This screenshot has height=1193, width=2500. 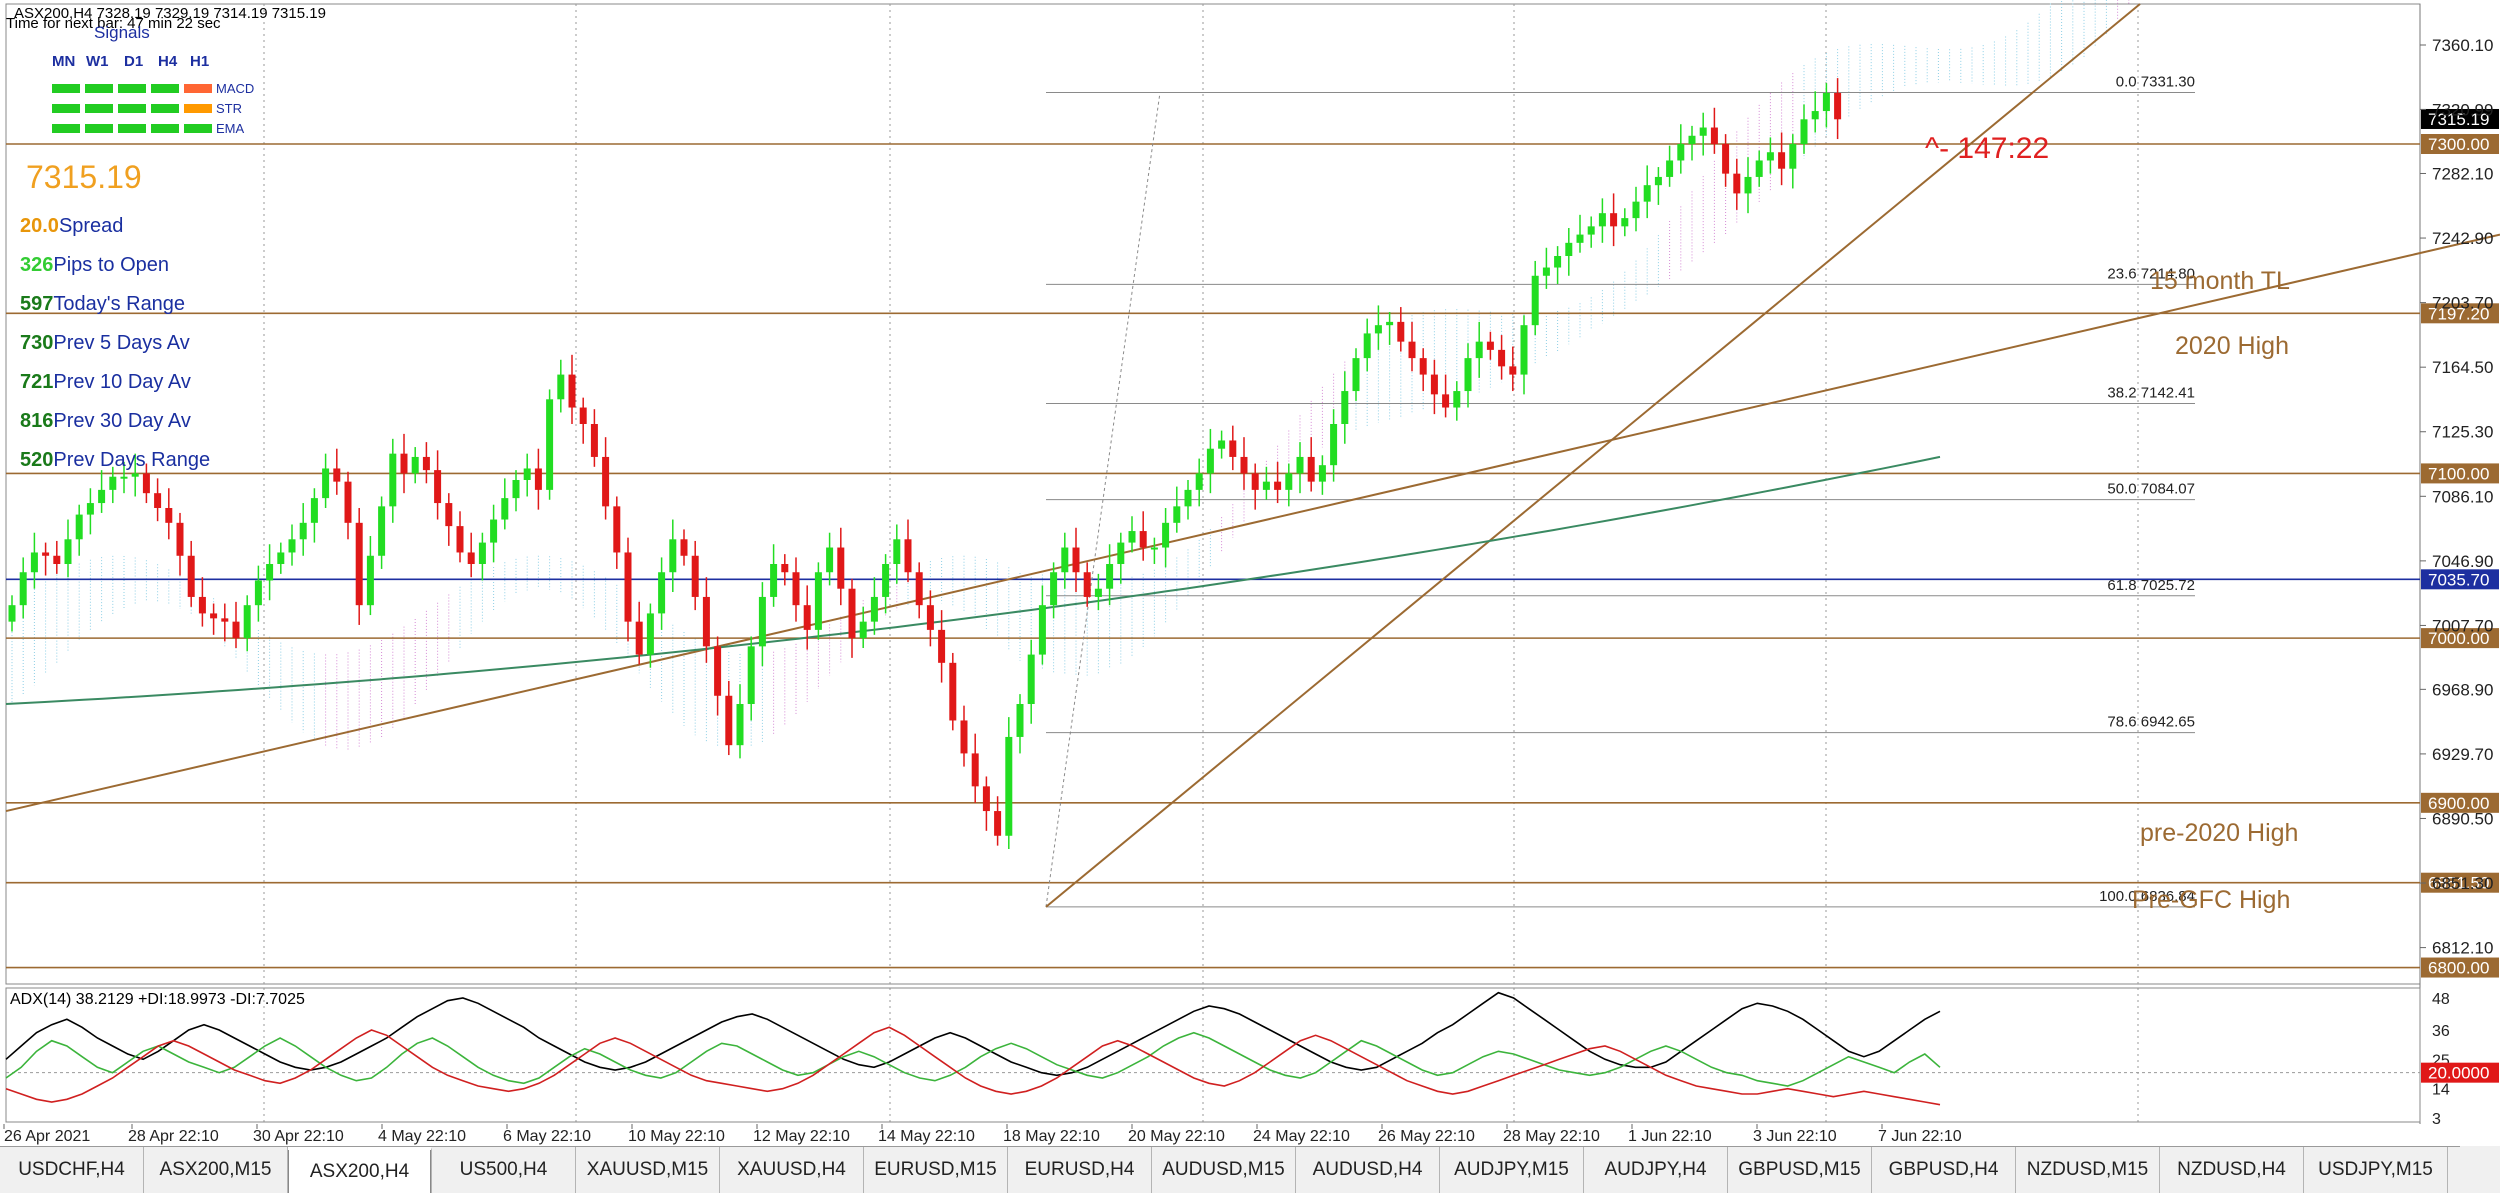 I want to click on x-tick-label: 6 May 22:10, so click(x=547, y=1136).